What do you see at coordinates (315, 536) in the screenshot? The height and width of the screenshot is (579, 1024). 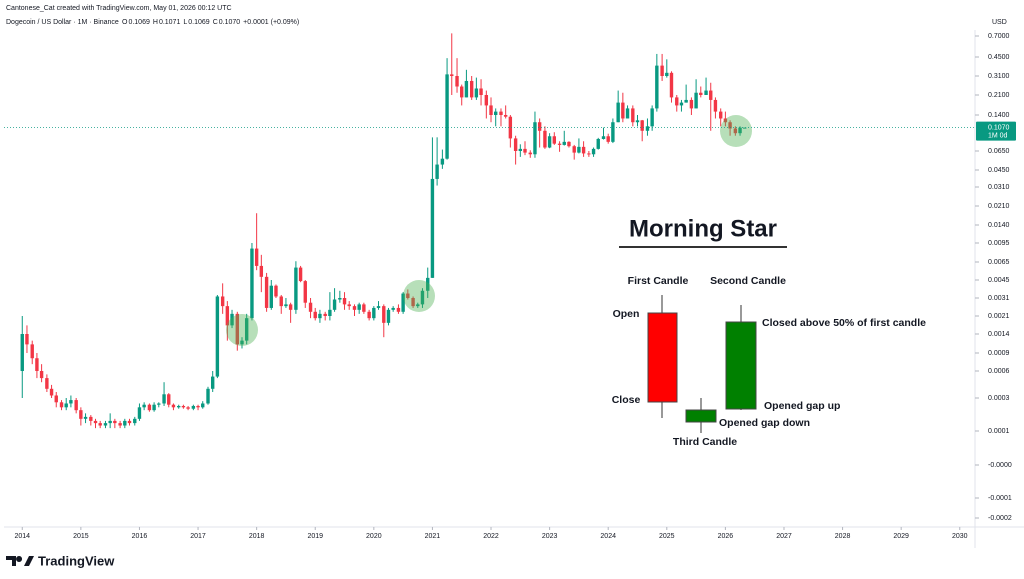 I see `x-tick-label: 2019` at bounding box center [315, 536].